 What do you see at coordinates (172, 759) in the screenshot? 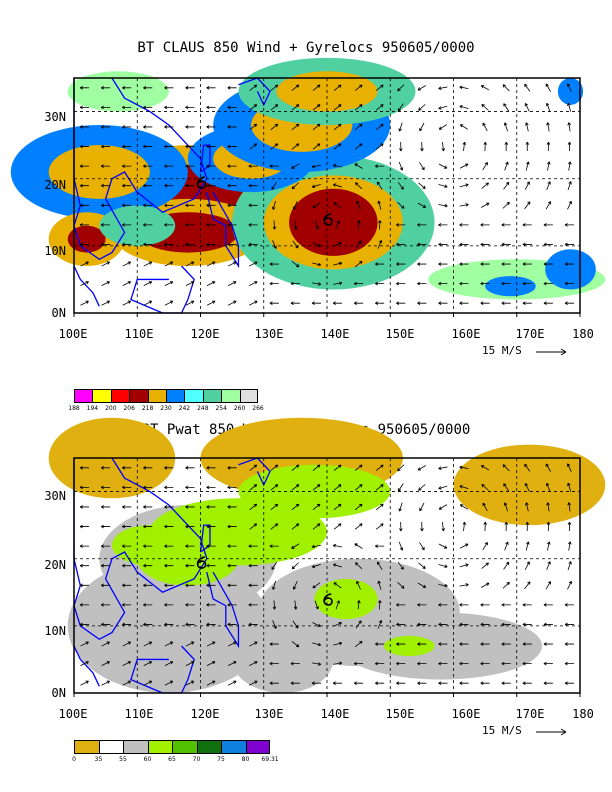
I see `colorbar-tick-label: 65` at bounding box center [172, 759].